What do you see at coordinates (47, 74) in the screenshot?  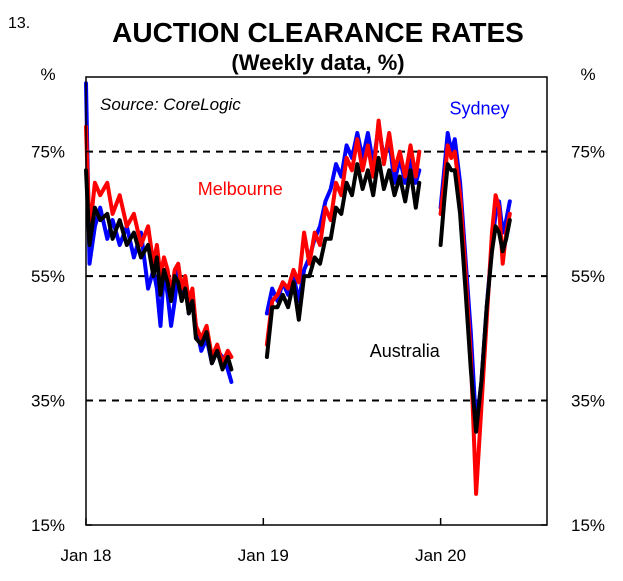 I see `left-unit-label: %` at bounding box center [47, 74].